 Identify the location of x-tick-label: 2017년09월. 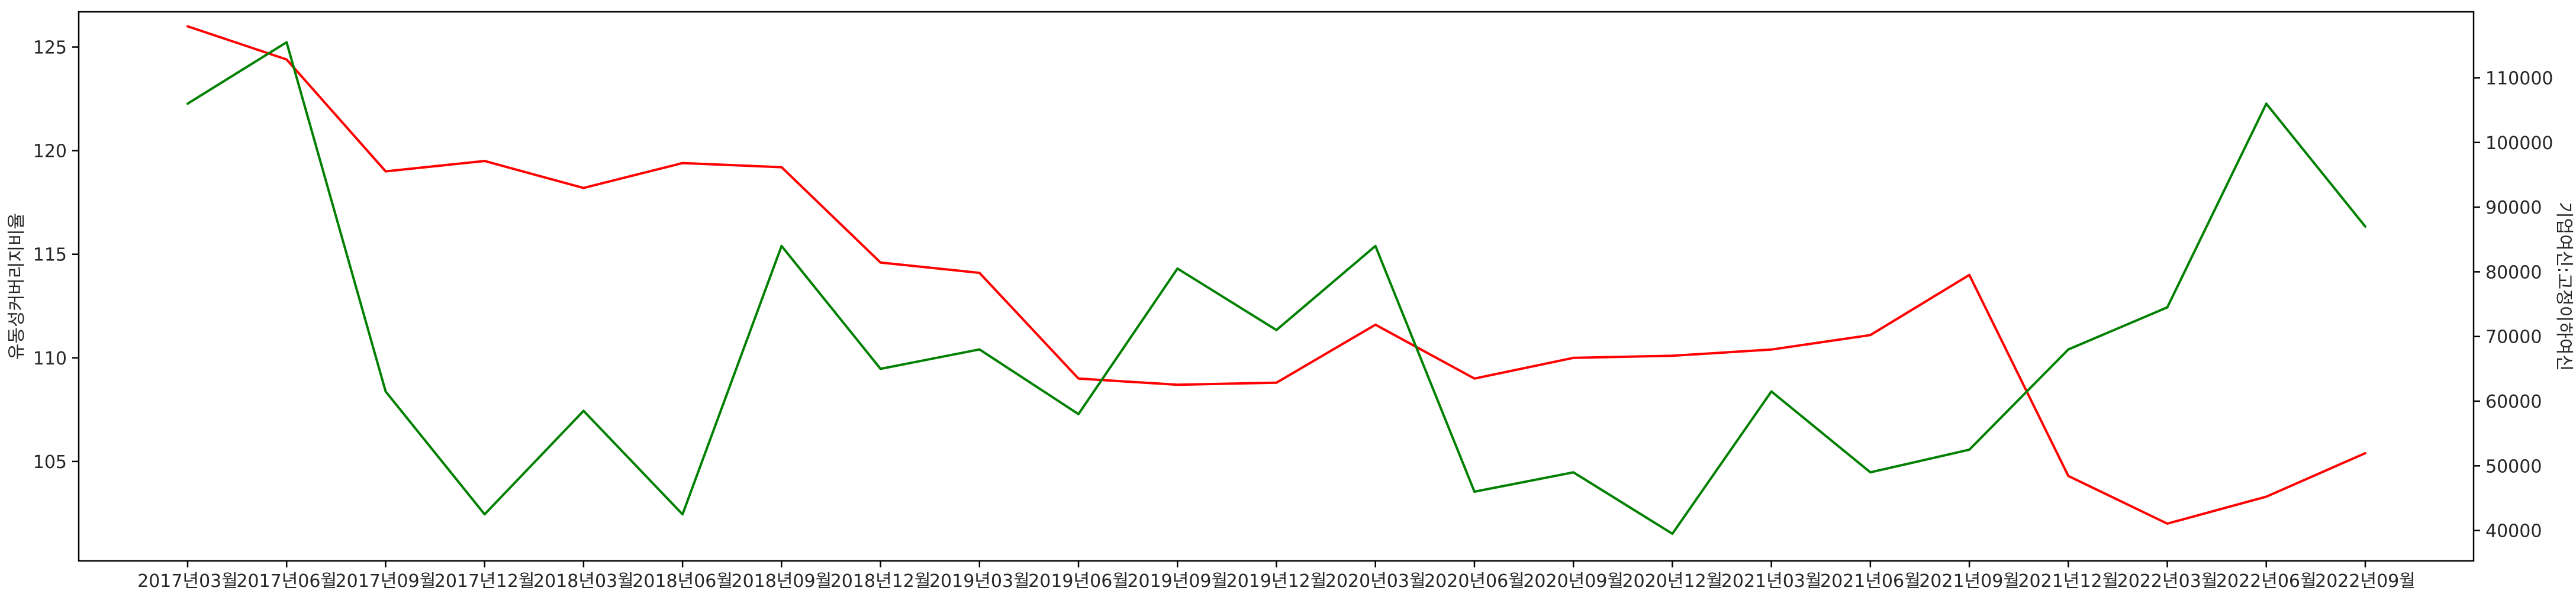
(386, 581).